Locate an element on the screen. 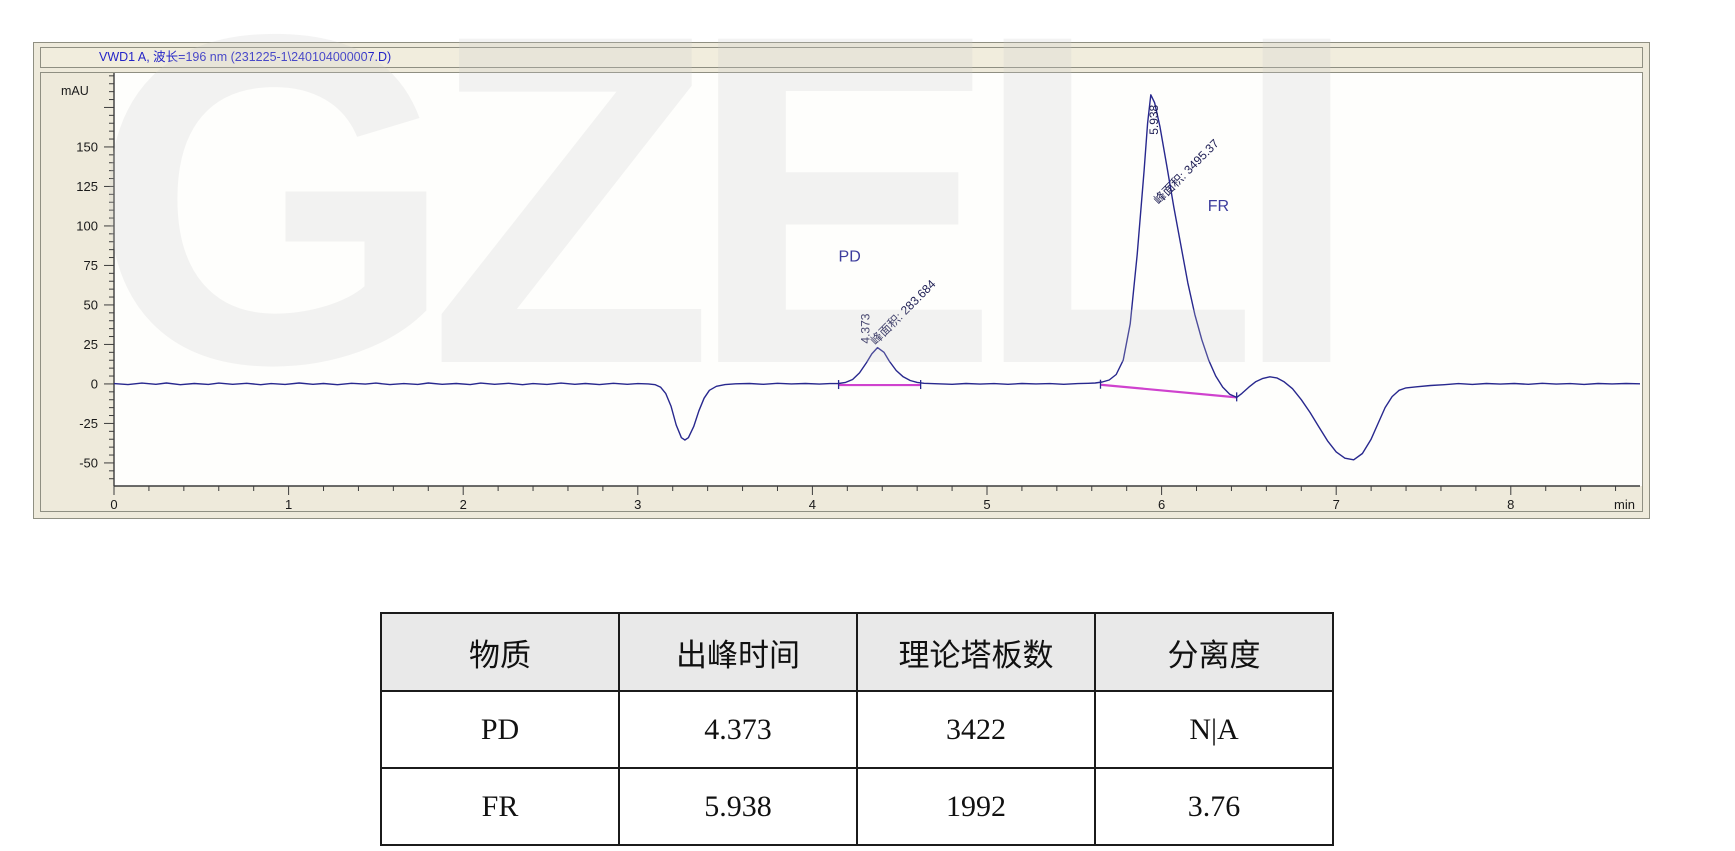 The image size is (1735, 851). table-cell: PD is located at coordinates (500, 729).